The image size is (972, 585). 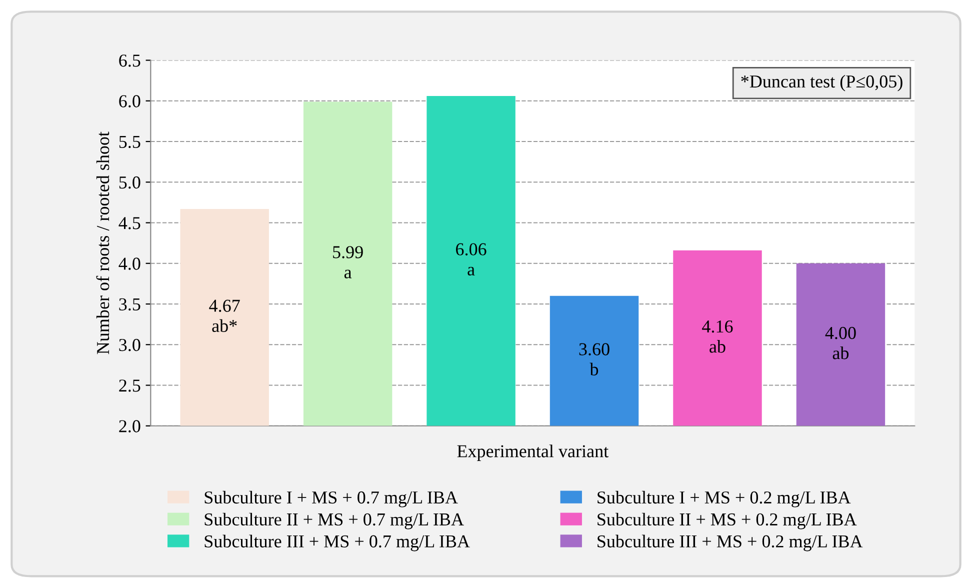 I want to click on y-tick-label: 5.0, so click(x=129, y=182).